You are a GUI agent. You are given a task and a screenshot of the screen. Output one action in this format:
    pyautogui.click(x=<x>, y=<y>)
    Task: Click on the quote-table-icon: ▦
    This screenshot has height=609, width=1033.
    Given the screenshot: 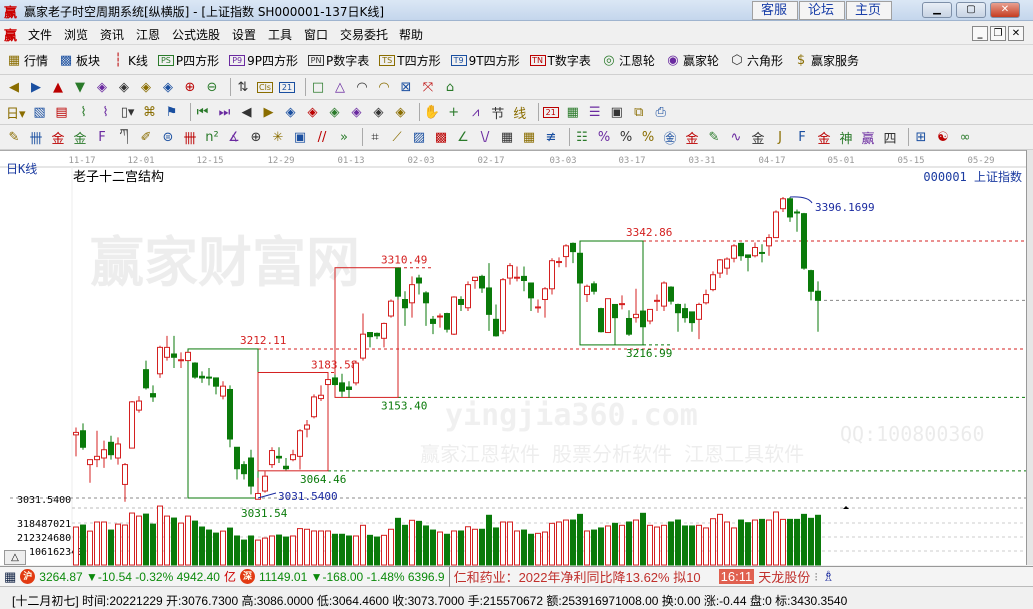 What is the action you would take?
    pyautogui.click(x=10, y=576)
    